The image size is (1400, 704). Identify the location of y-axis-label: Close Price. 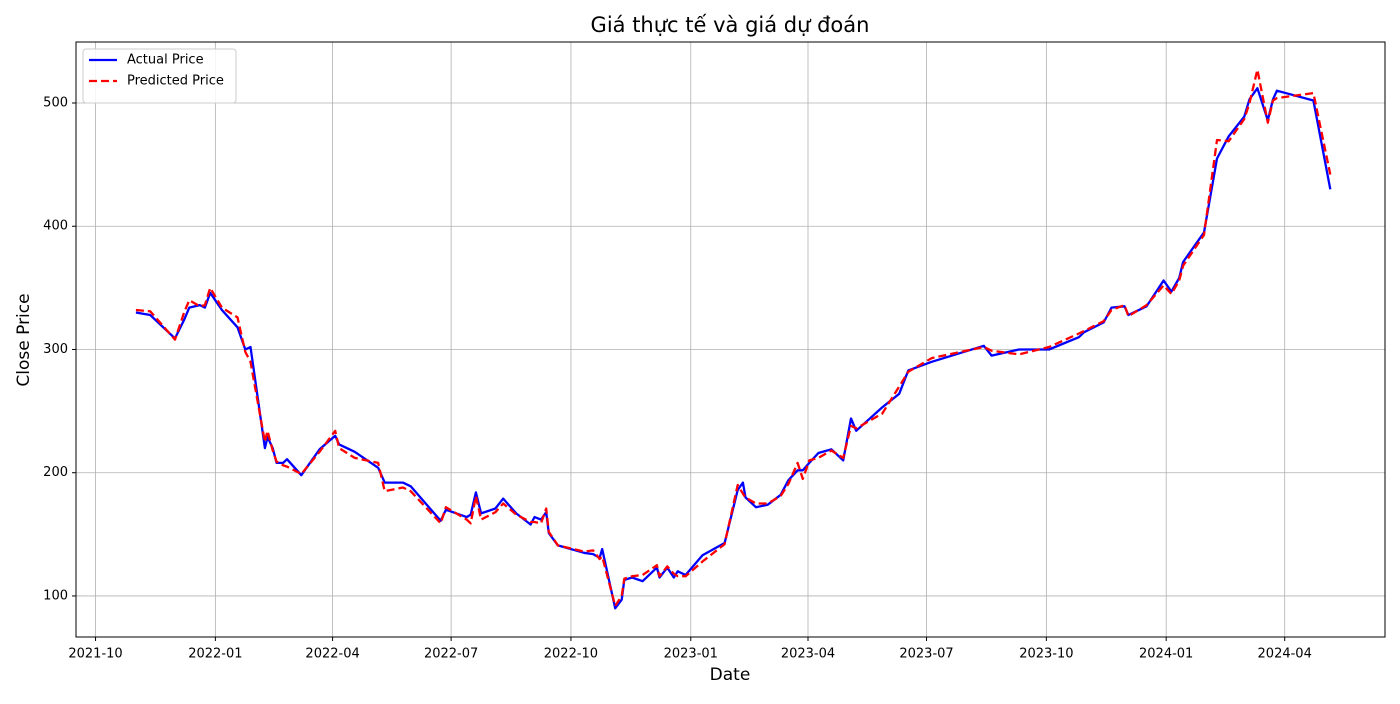
(24, 339).